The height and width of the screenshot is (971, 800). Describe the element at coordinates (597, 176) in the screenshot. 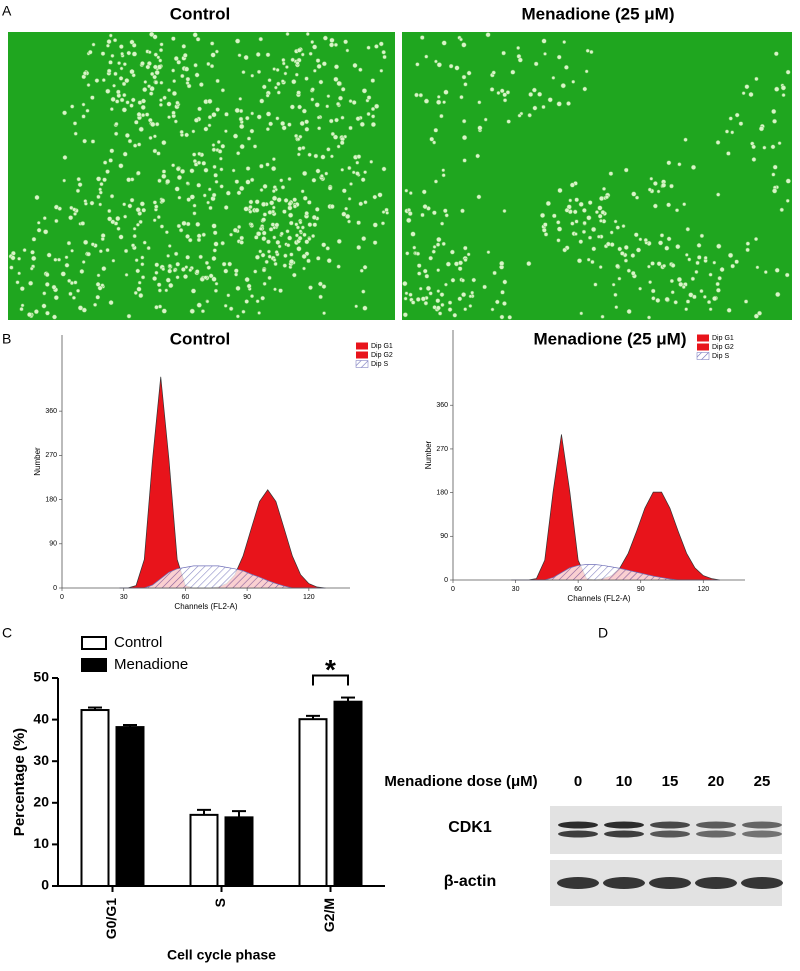

I see `micrograph` at that location.